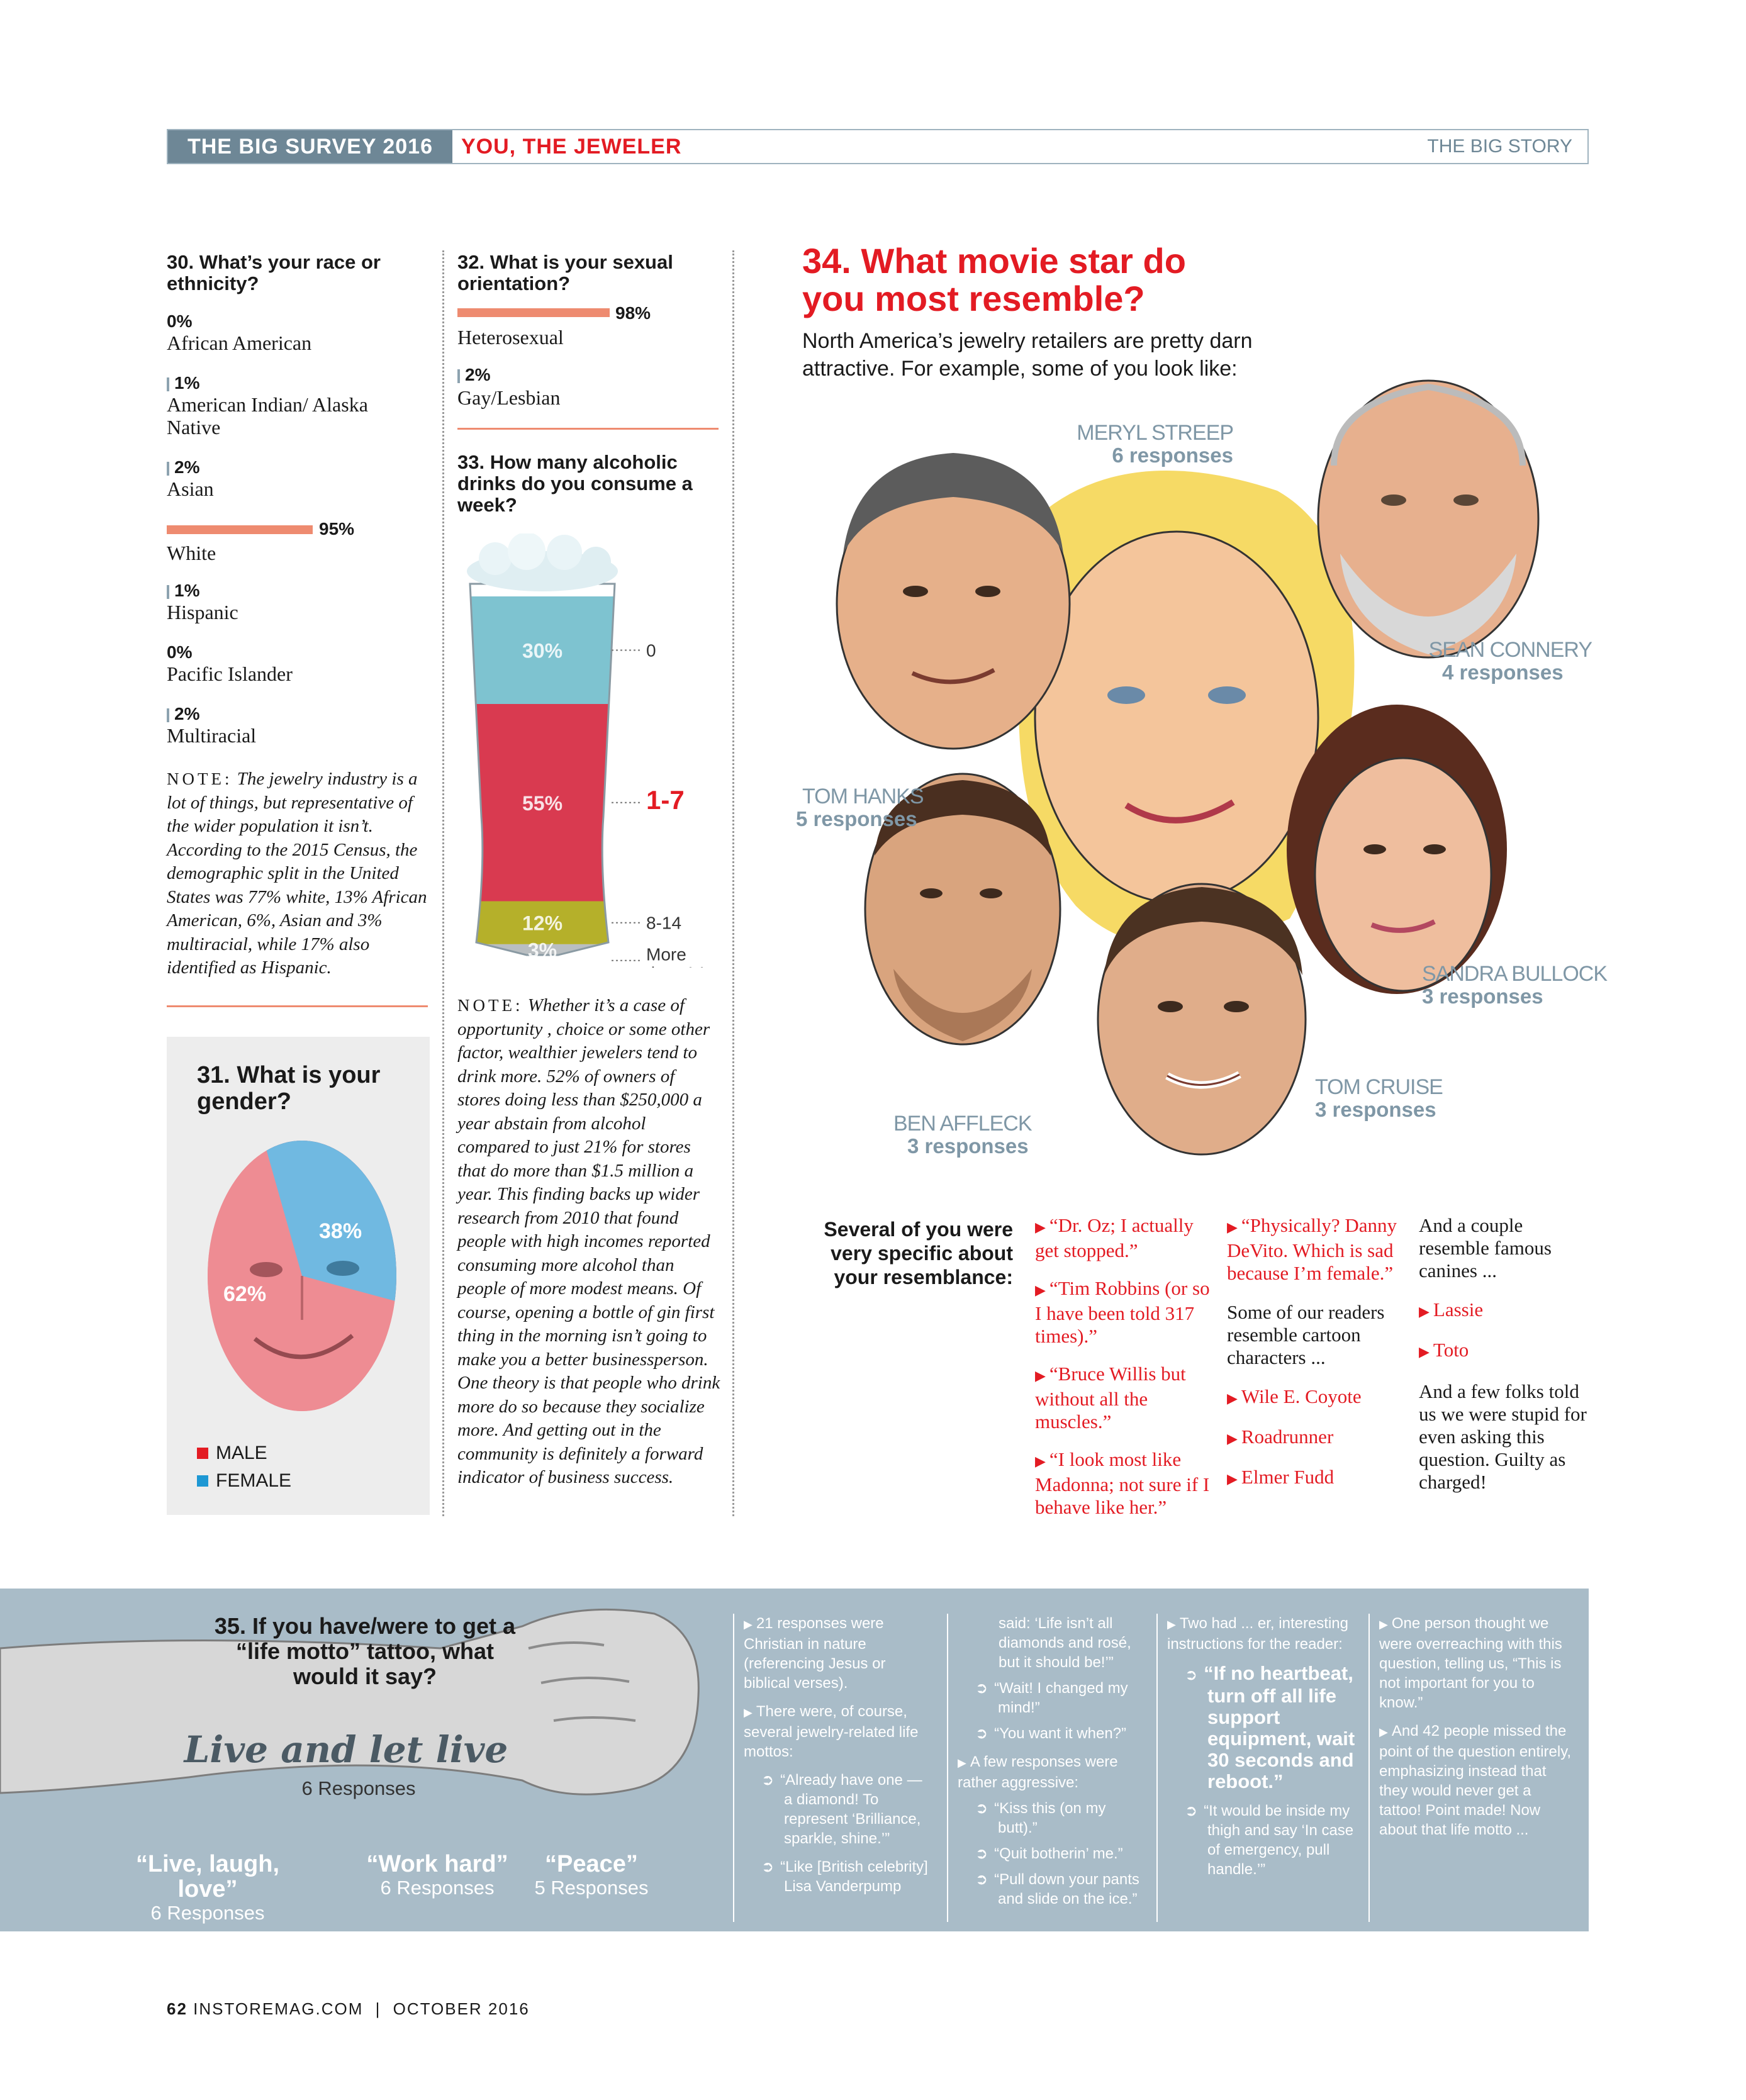  What do you see at coordinates (1428, 519) in the screenshot?
I see `sean-connery-face` at bounding box center [1428, 519].